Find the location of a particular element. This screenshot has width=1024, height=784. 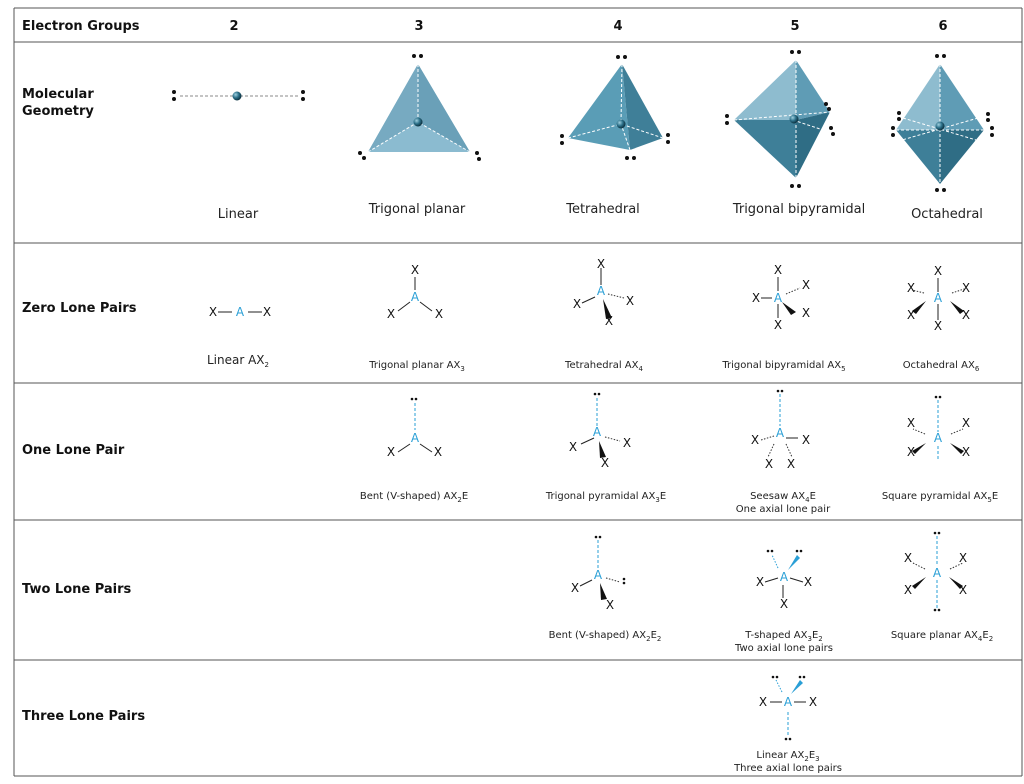

caption-zero-lone-pairs-2: Tetrahedral AX4 is located at coordinates (603, 366).